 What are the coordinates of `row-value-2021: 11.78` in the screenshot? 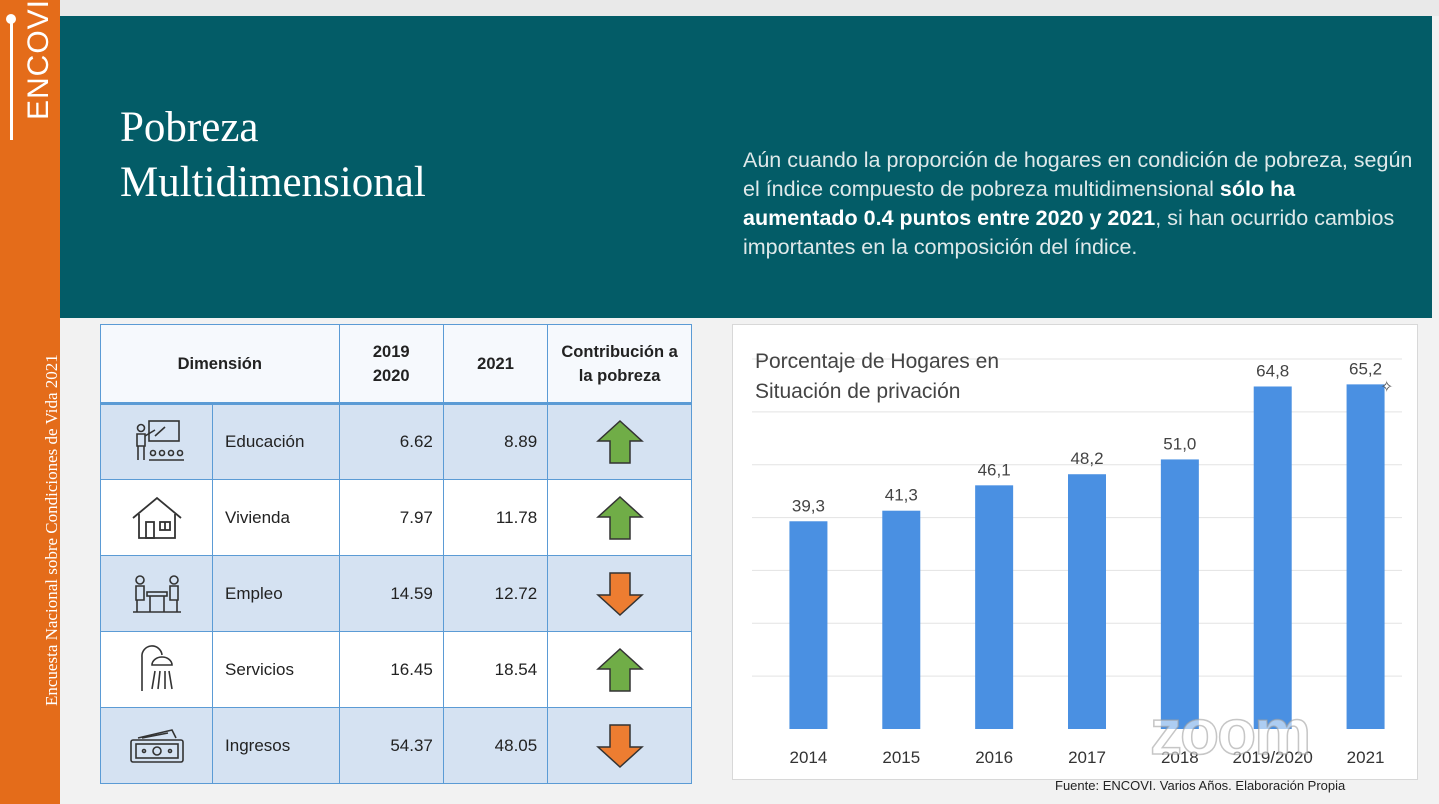 It's located at (495, 517).